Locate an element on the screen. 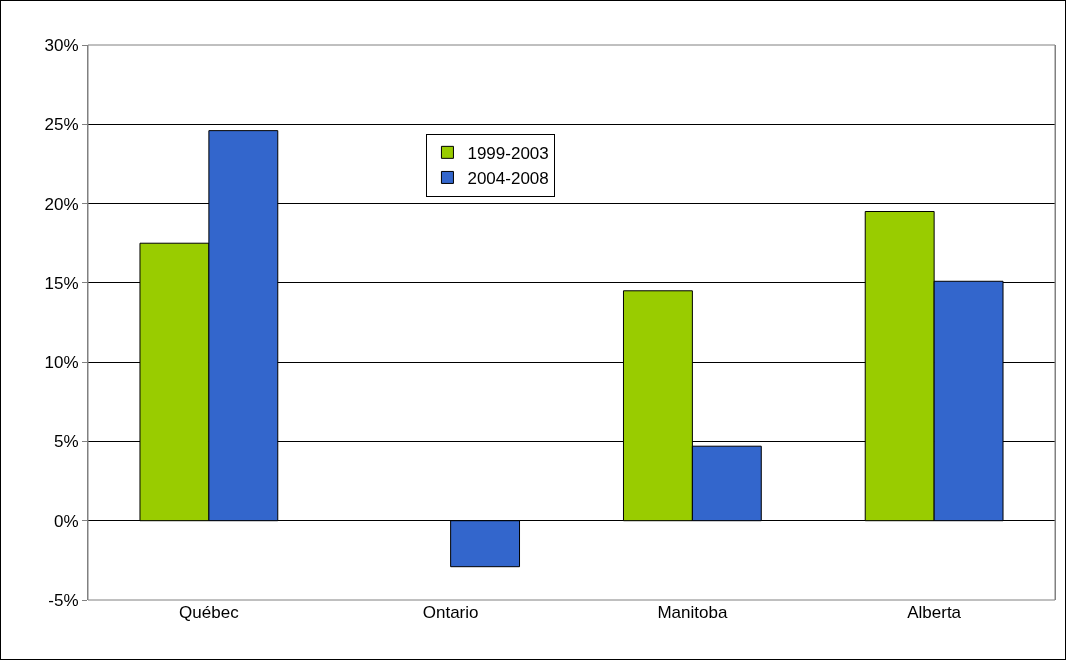 This screenshot has width=1066, height=660. y-tick-label: 25% is located at coordinates (61, 125).